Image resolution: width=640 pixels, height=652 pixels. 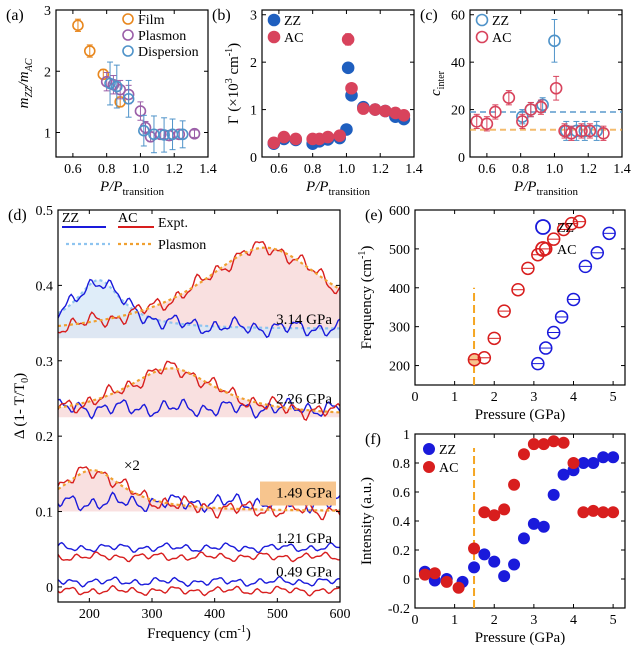 I want to click on x-axis-label: Frequency (cm-1), so click(x=199, y=633).